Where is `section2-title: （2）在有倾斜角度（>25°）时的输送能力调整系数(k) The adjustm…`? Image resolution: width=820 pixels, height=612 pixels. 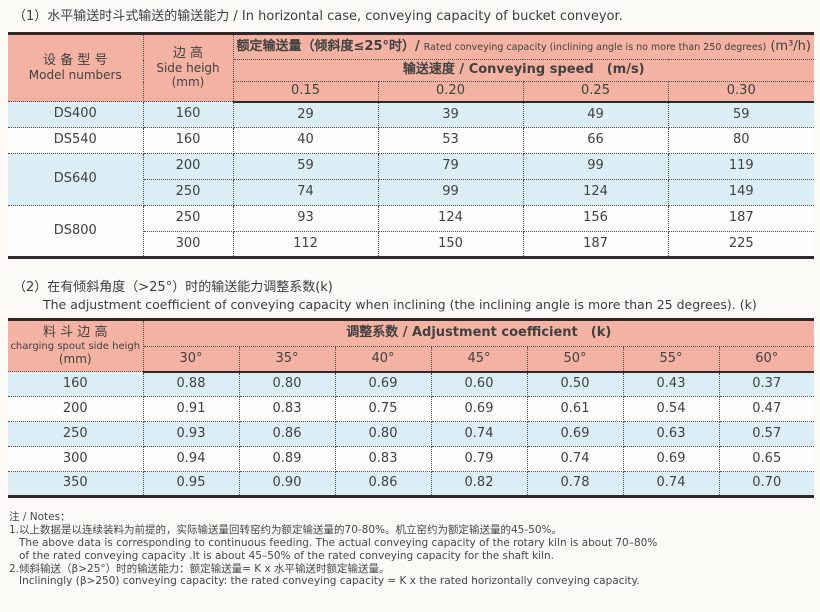
section2-title: （2）在有倾斜角度（>25°）时的输送能力调整系数(k) The adjustm… is located at coordinates (416, 296).